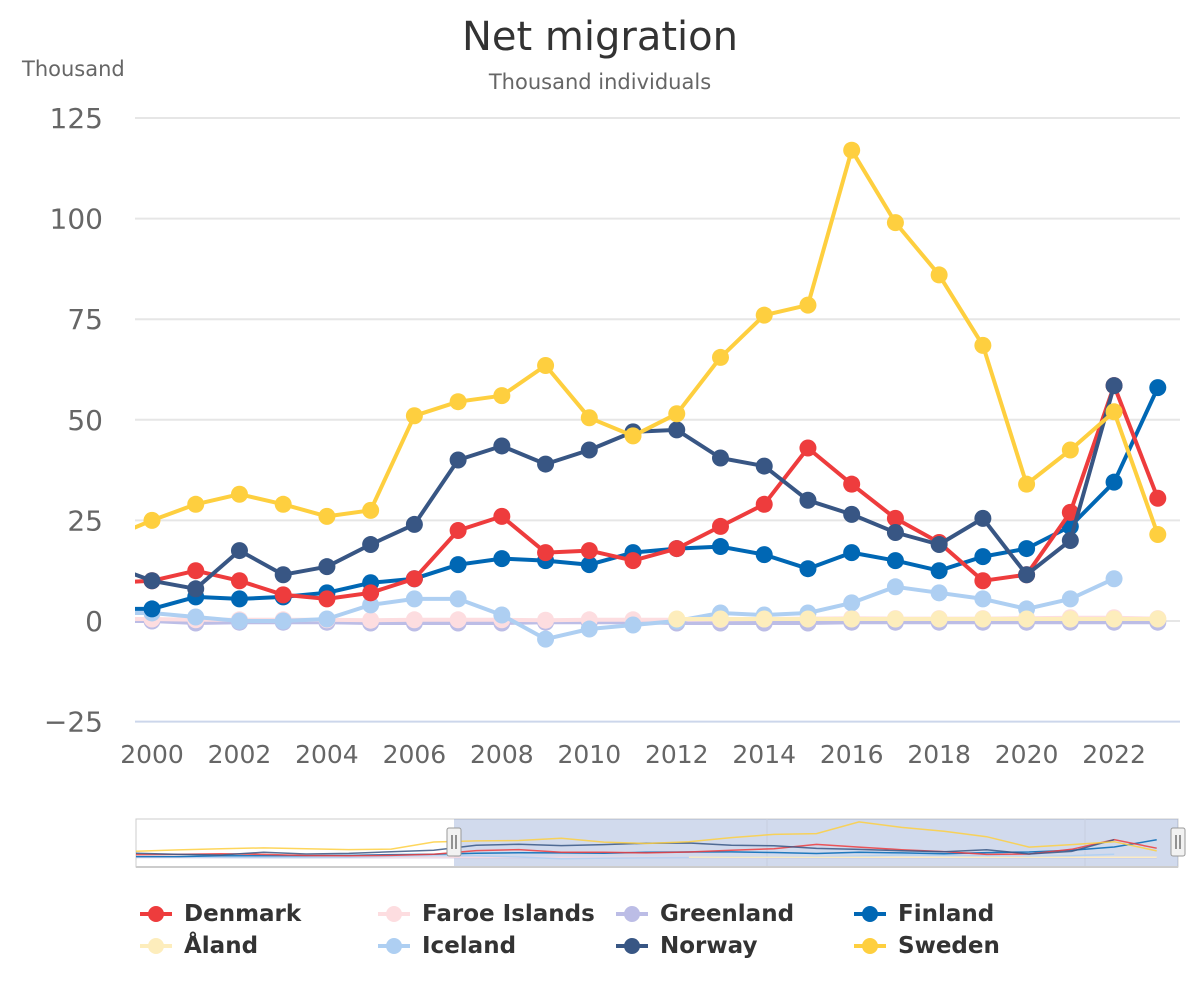  Describe the element at coordinates (735, 946) in the screenshot. I see `legend-item-norway: Norway` at that location.